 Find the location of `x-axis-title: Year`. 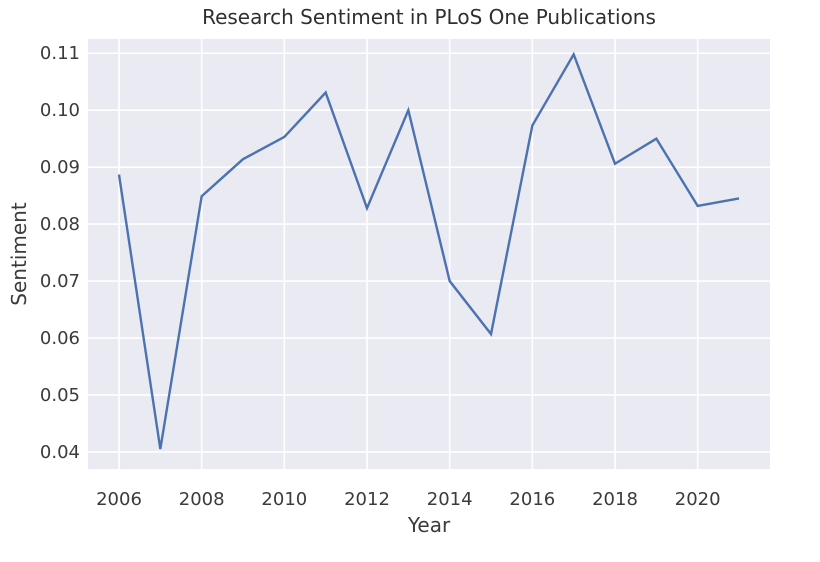

x-axis-title: Year is located at coordinates (429, 525).